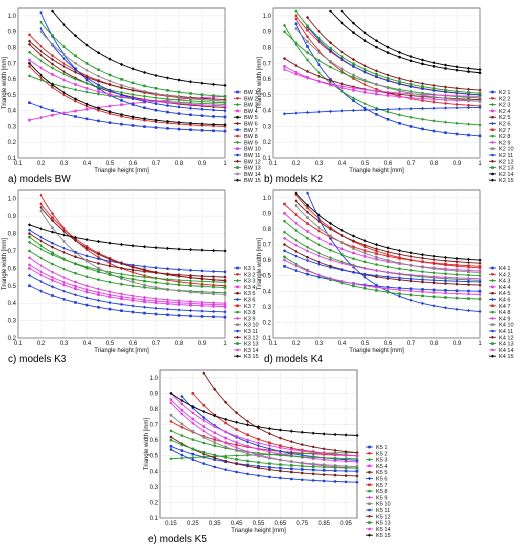 The width and height of the screenshot is (521, 550). Describe the element at coordinates (267, 339) in the screenshot. I see `y-tick-label: 0.1` at that location.